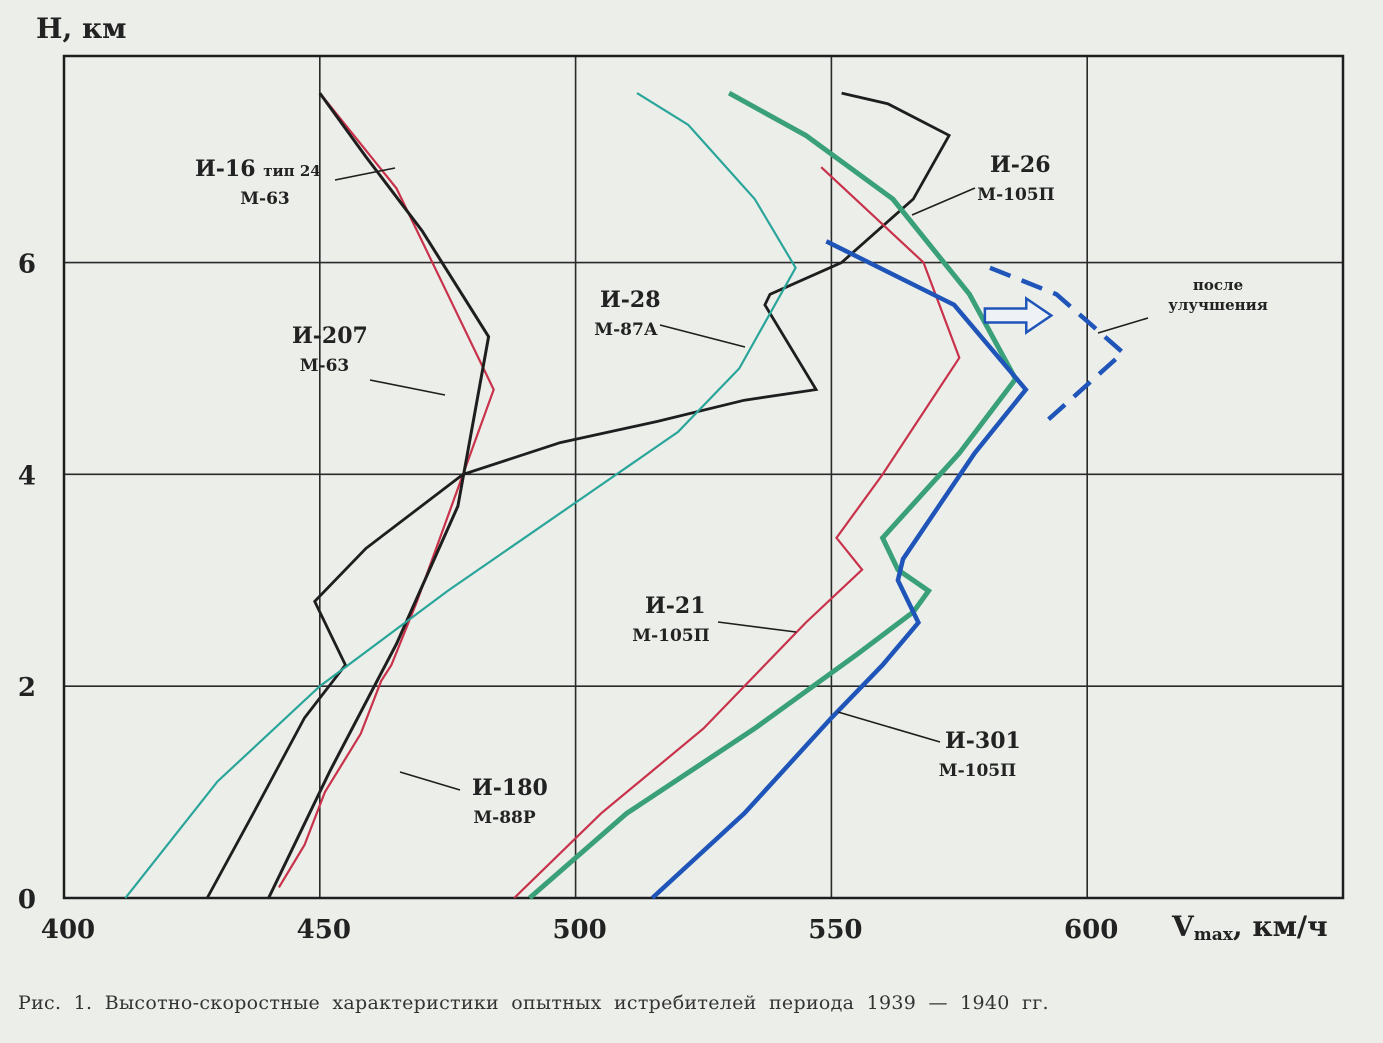 This screenshot has width=1383, height=1043. What do you see at coordinates (330, 336) in the screenshot?
I see `series-label: И-207` at bounding box center [330, 336].